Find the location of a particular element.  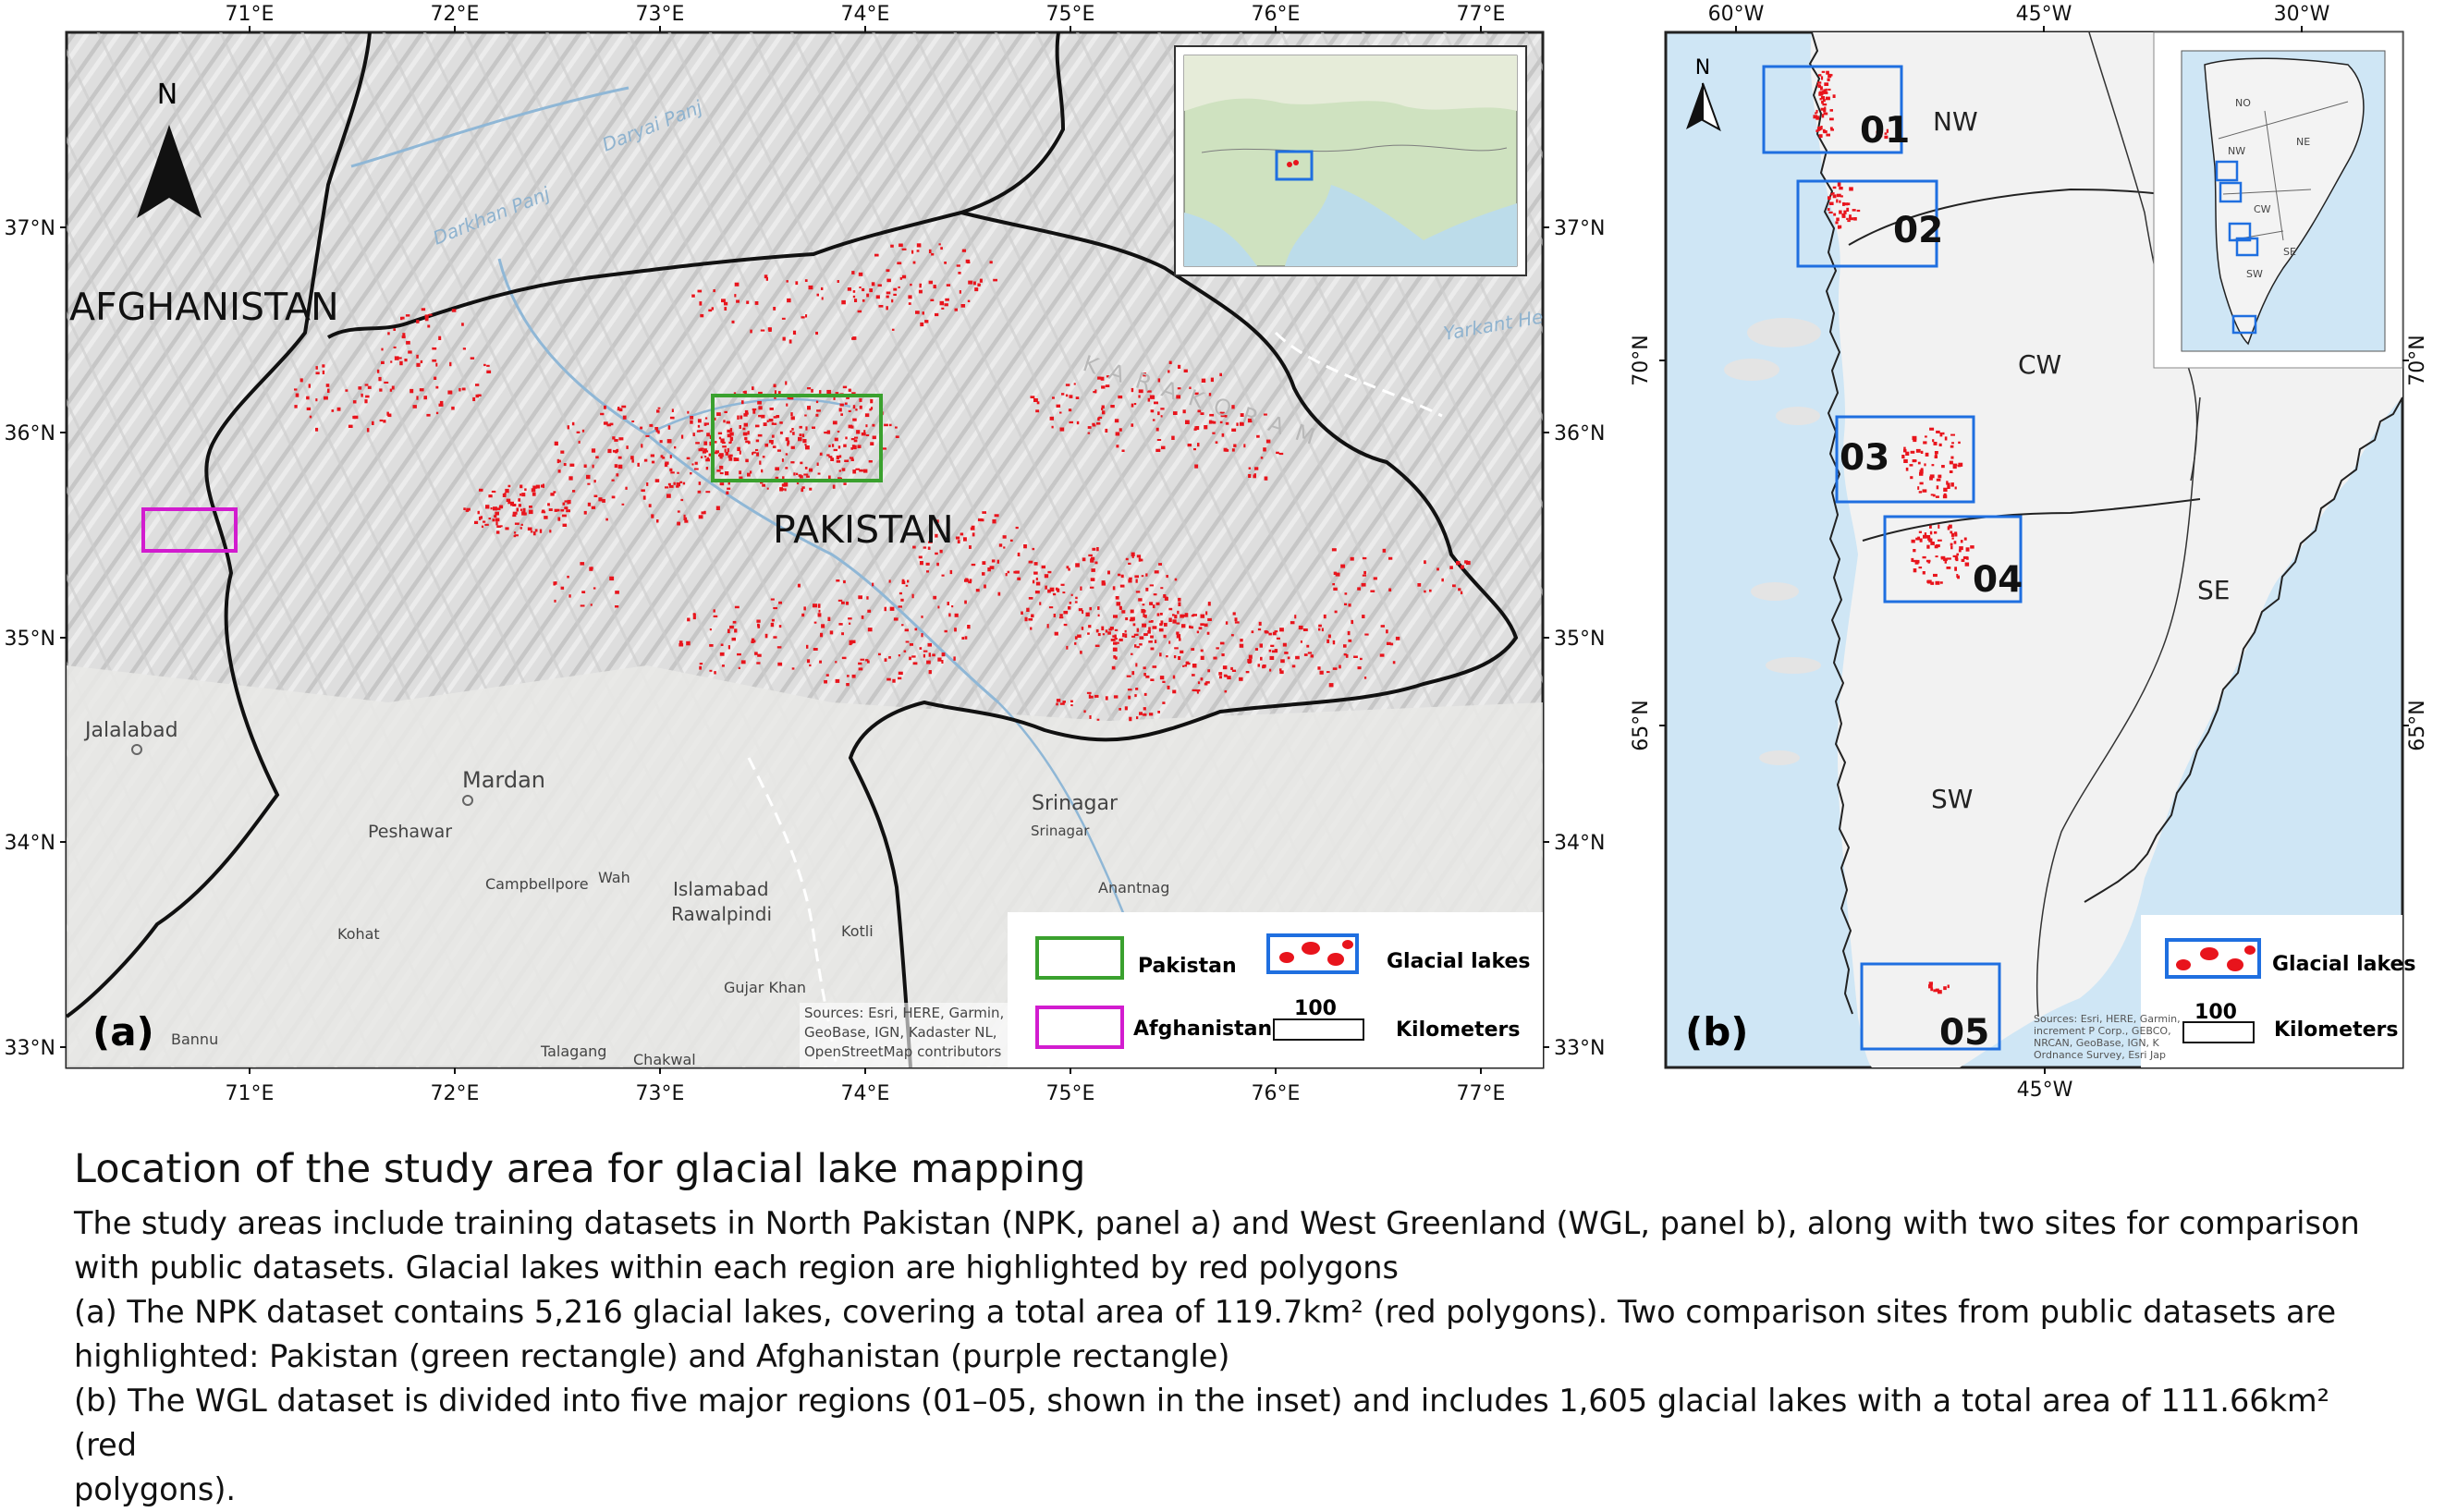

tick-label-top: 30°W is located at coordinates (2302, 15).